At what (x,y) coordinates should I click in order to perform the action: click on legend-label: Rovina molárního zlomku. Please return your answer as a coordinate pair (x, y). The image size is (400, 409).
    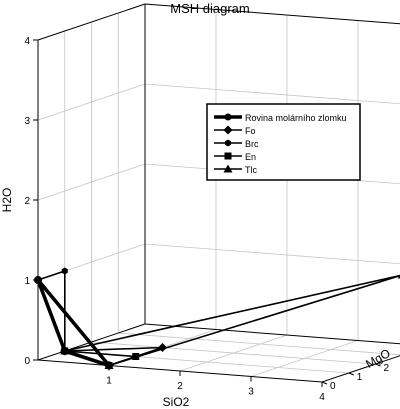
    Looking at the image, I should click on (296, 118).